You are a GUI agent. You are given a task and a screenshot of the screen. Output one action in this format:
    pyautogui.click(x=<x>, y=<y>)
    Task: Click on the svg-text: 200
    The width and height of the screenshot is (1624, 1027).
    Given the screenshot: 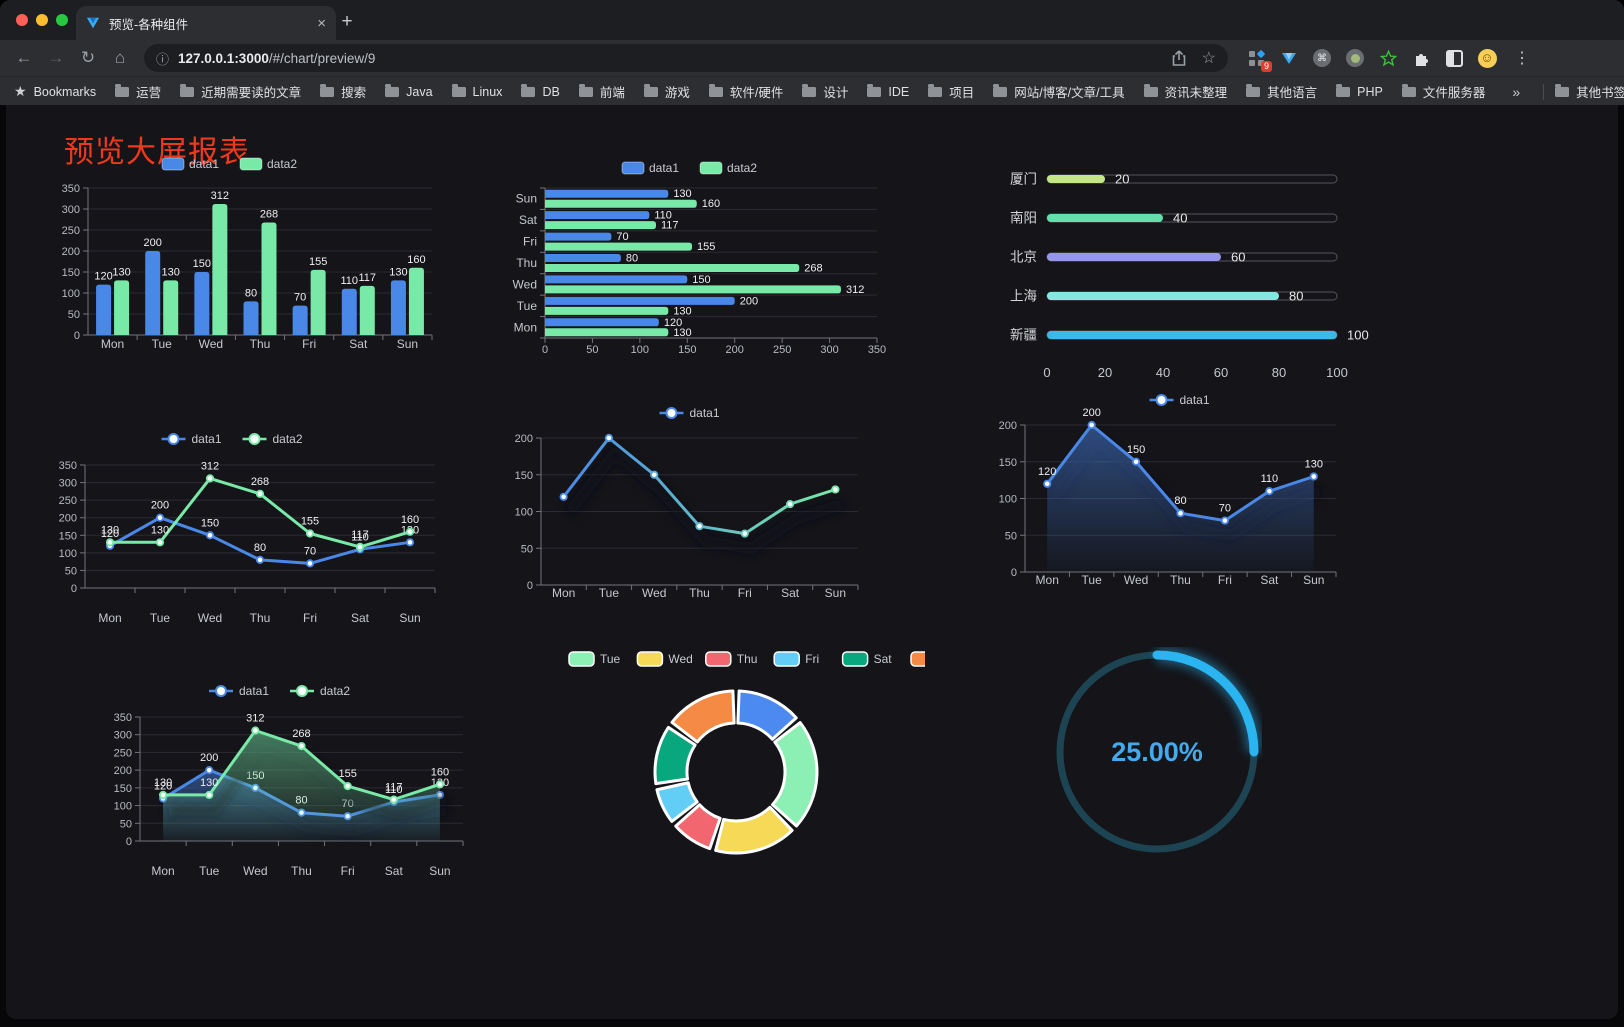 What is the action you would take?
    pyautogui.click(x=209, y=758)
    